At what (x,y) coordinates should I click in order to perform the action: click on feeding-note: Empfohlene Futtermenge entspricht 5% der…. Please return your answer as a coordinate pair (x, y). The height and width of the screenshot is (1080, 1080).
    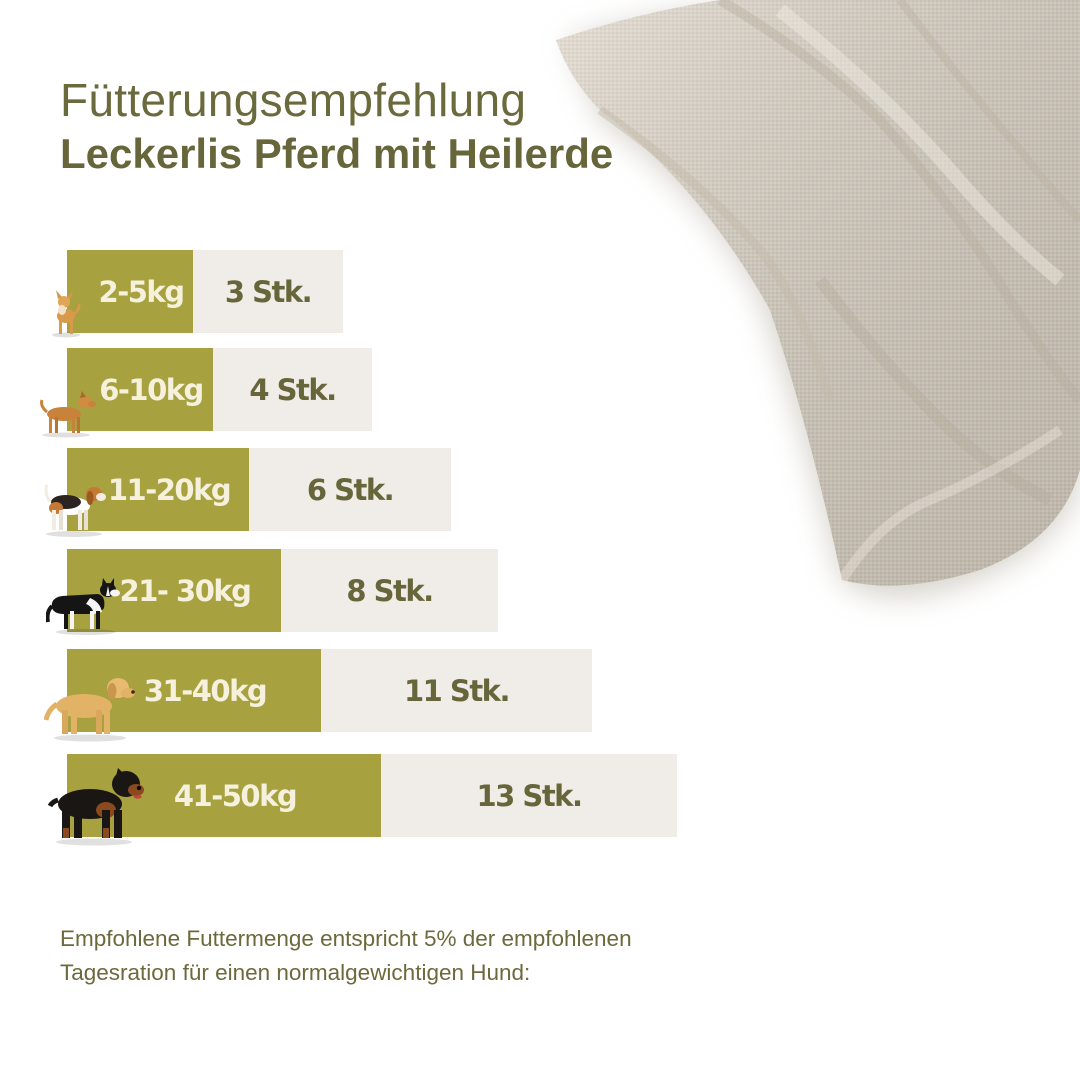
    Looking at the image, I should click on (346, 955).